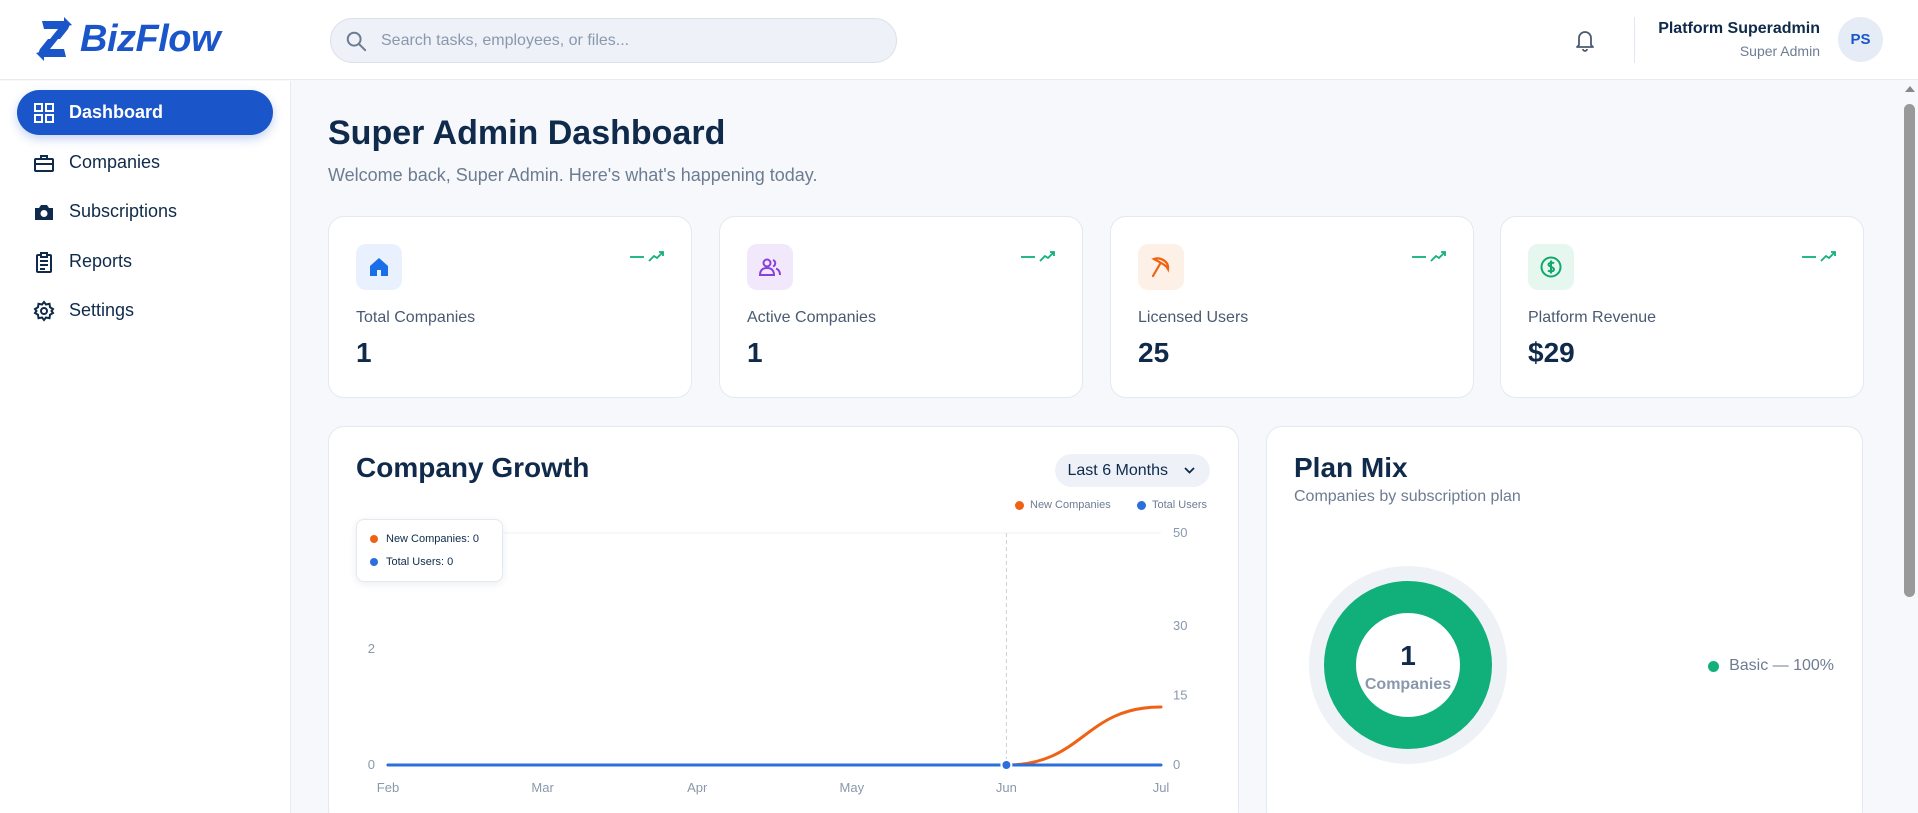 Image resolution: width=1918 pixels, height=813 pixels. I want to click on stat-value: $29, so click(1551, 352).